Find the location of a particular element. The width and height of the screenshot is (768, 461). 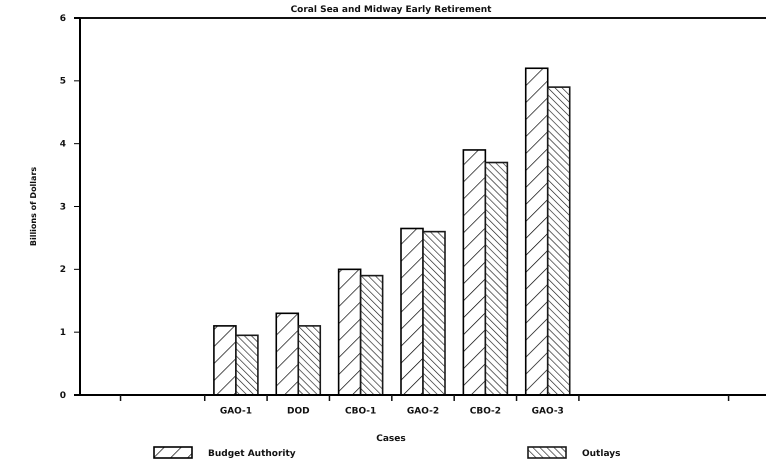

chart-title: Coral Sea and Midway Early Retirement is located at coordinates (391, 10).